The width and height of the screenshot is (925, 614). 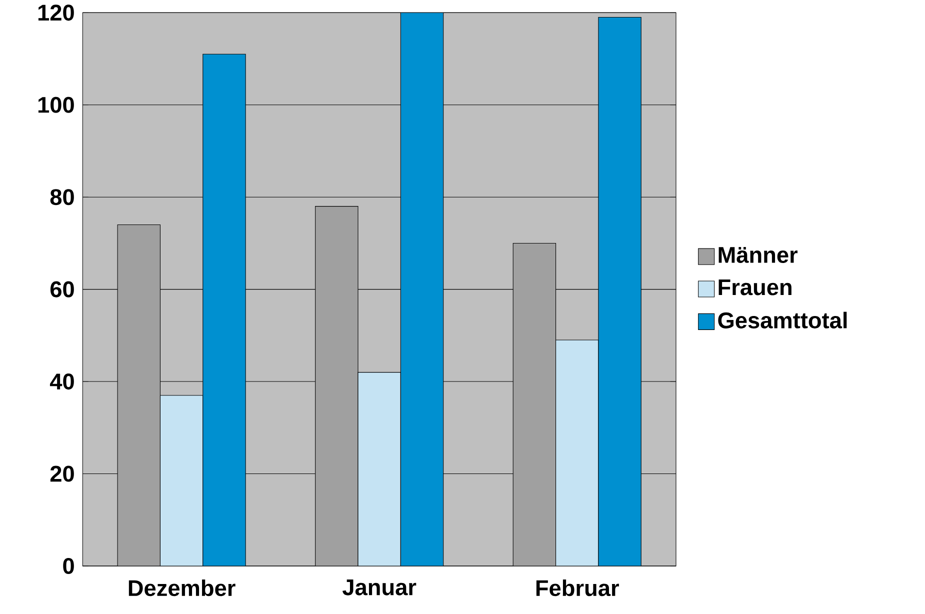 What do you see at coordinates (379, 587) in the screenshot?
I see `x-tick-label: Januar` at bounding box center [379, 587].